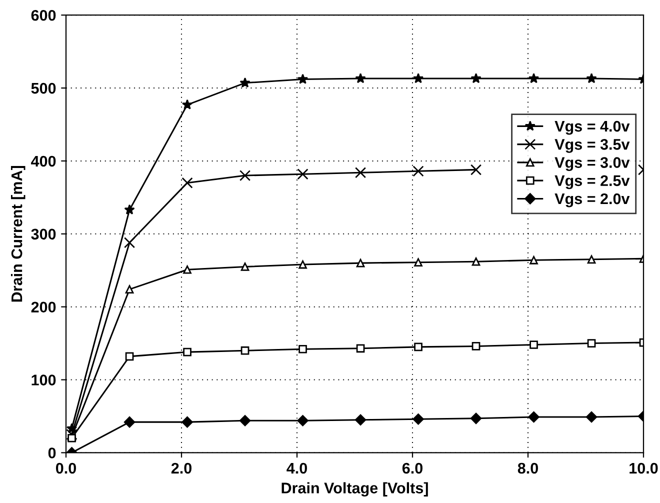  Describe the element at coordinates (18, 234) in the screenshot. I see `y-axis-title: Drain Current [mA]` at that location.